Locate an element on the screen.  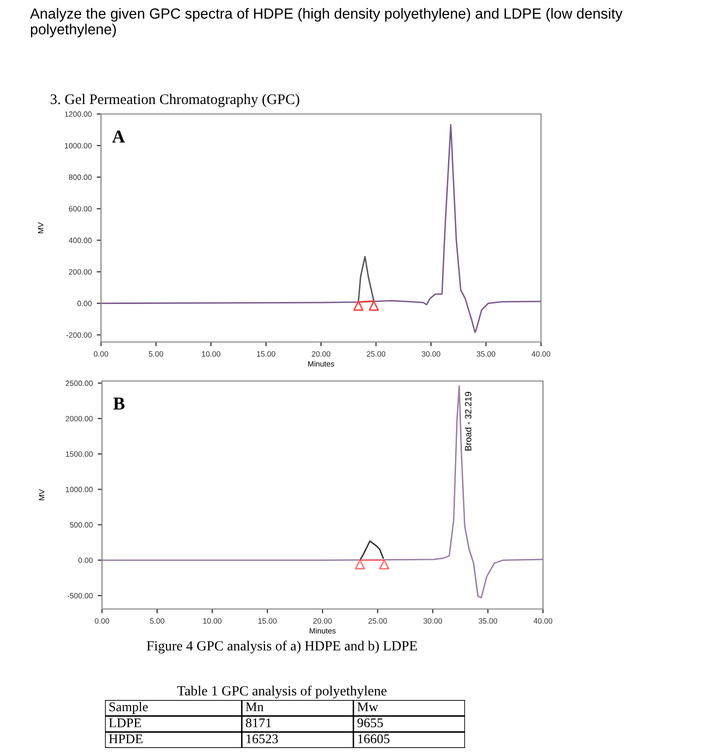
category-label: Mw is located at coordinates (367, 707).